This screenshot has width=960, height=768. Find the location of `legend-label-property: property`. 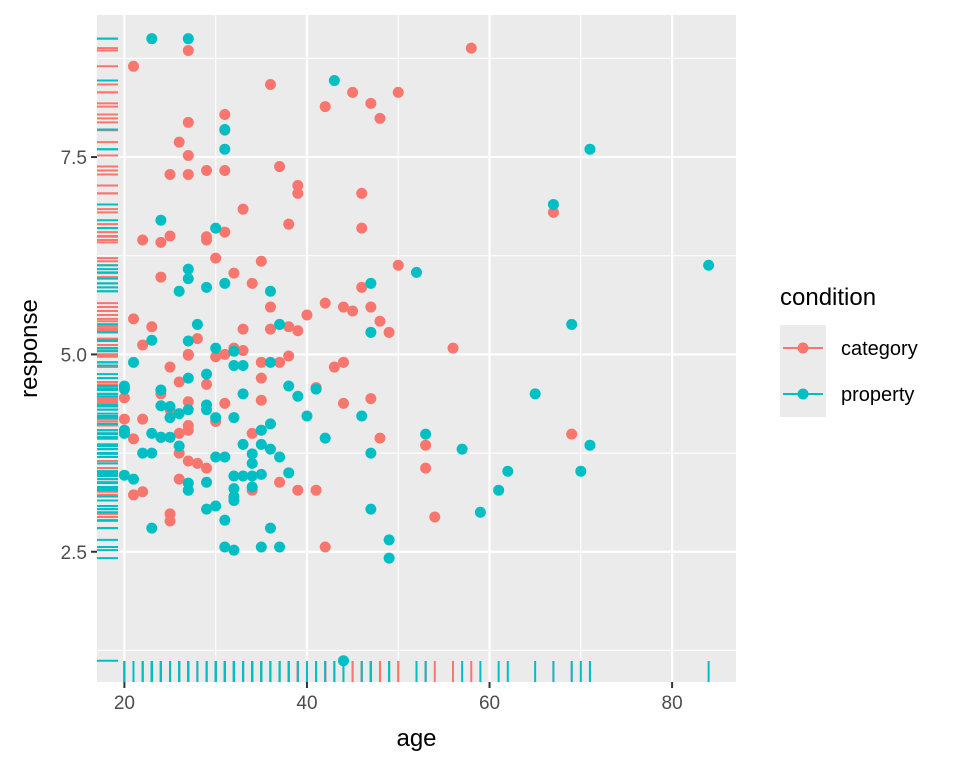

legend-label-property: property is located at coordinates (877, 395).